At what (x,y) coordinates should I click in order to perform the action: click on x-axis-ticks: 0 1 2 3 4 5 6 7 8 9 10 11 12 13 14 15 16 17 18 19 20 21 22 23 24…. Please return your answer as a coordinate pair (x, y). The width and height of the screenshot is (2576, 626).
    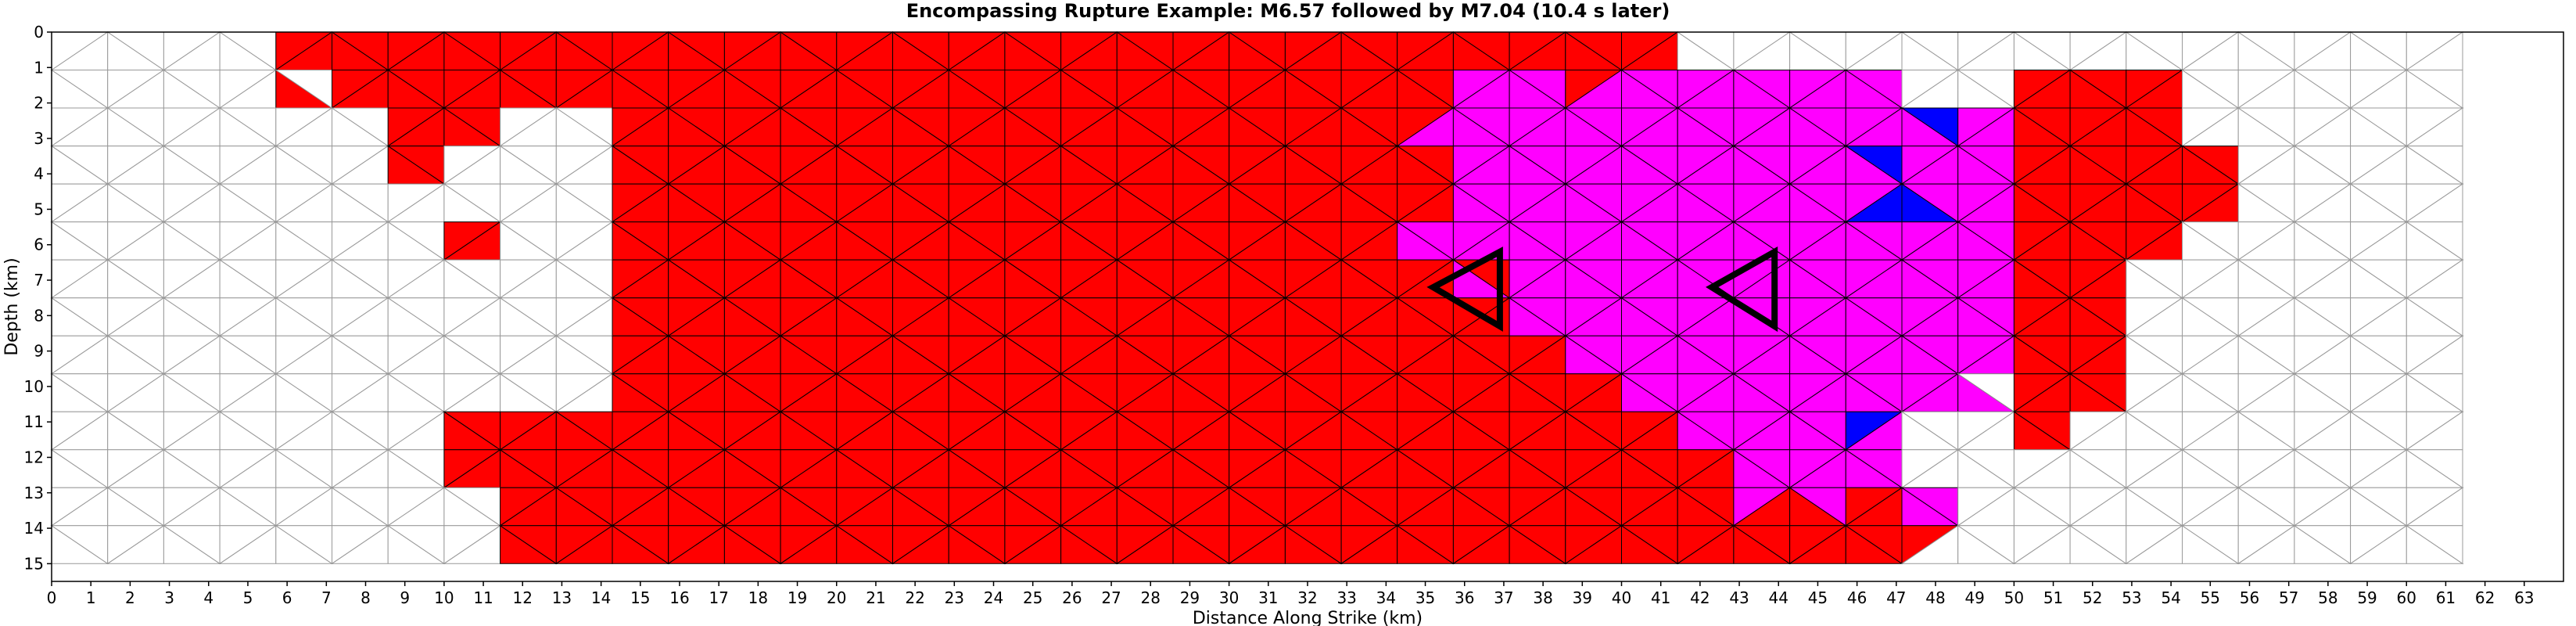
    Looking at the image, I should click on (1291, 594).